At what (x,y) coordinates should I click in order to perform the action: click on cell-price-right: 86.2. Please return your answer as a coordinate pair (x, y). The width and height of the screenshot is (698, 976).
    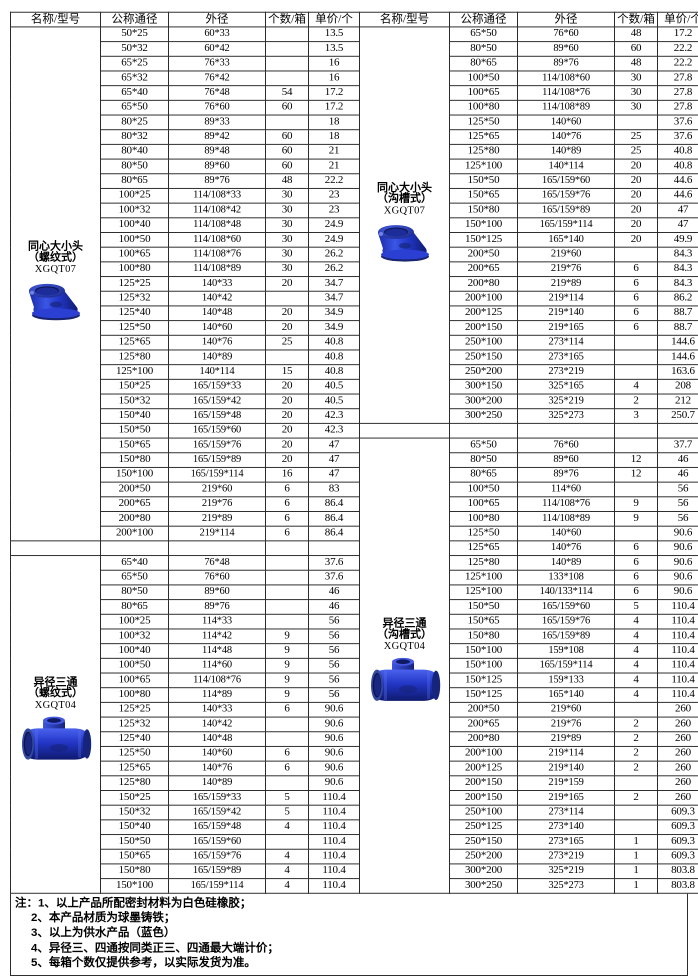
    Looking at the image, I should click on (677, 298).